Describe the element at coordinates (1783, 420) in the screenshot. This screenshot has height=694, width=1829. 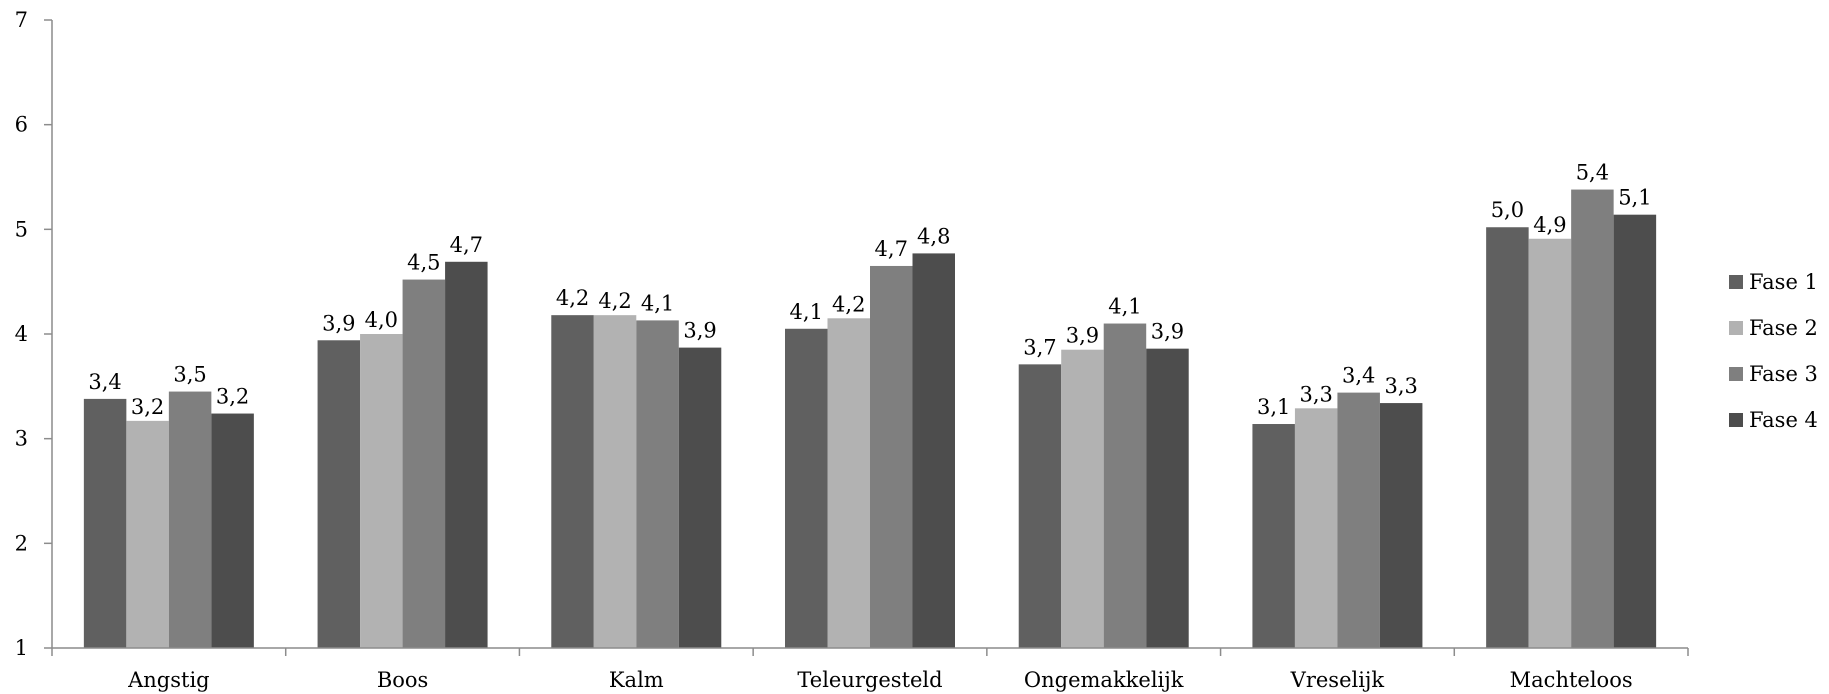
I see `legend-label: Fase 4` at that location.